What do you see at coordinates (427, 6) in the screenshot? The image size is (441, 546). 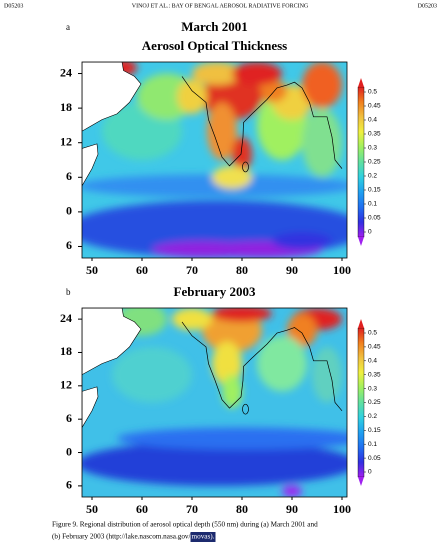 I see `header-right: D05203` at bounding box center [427, 6].